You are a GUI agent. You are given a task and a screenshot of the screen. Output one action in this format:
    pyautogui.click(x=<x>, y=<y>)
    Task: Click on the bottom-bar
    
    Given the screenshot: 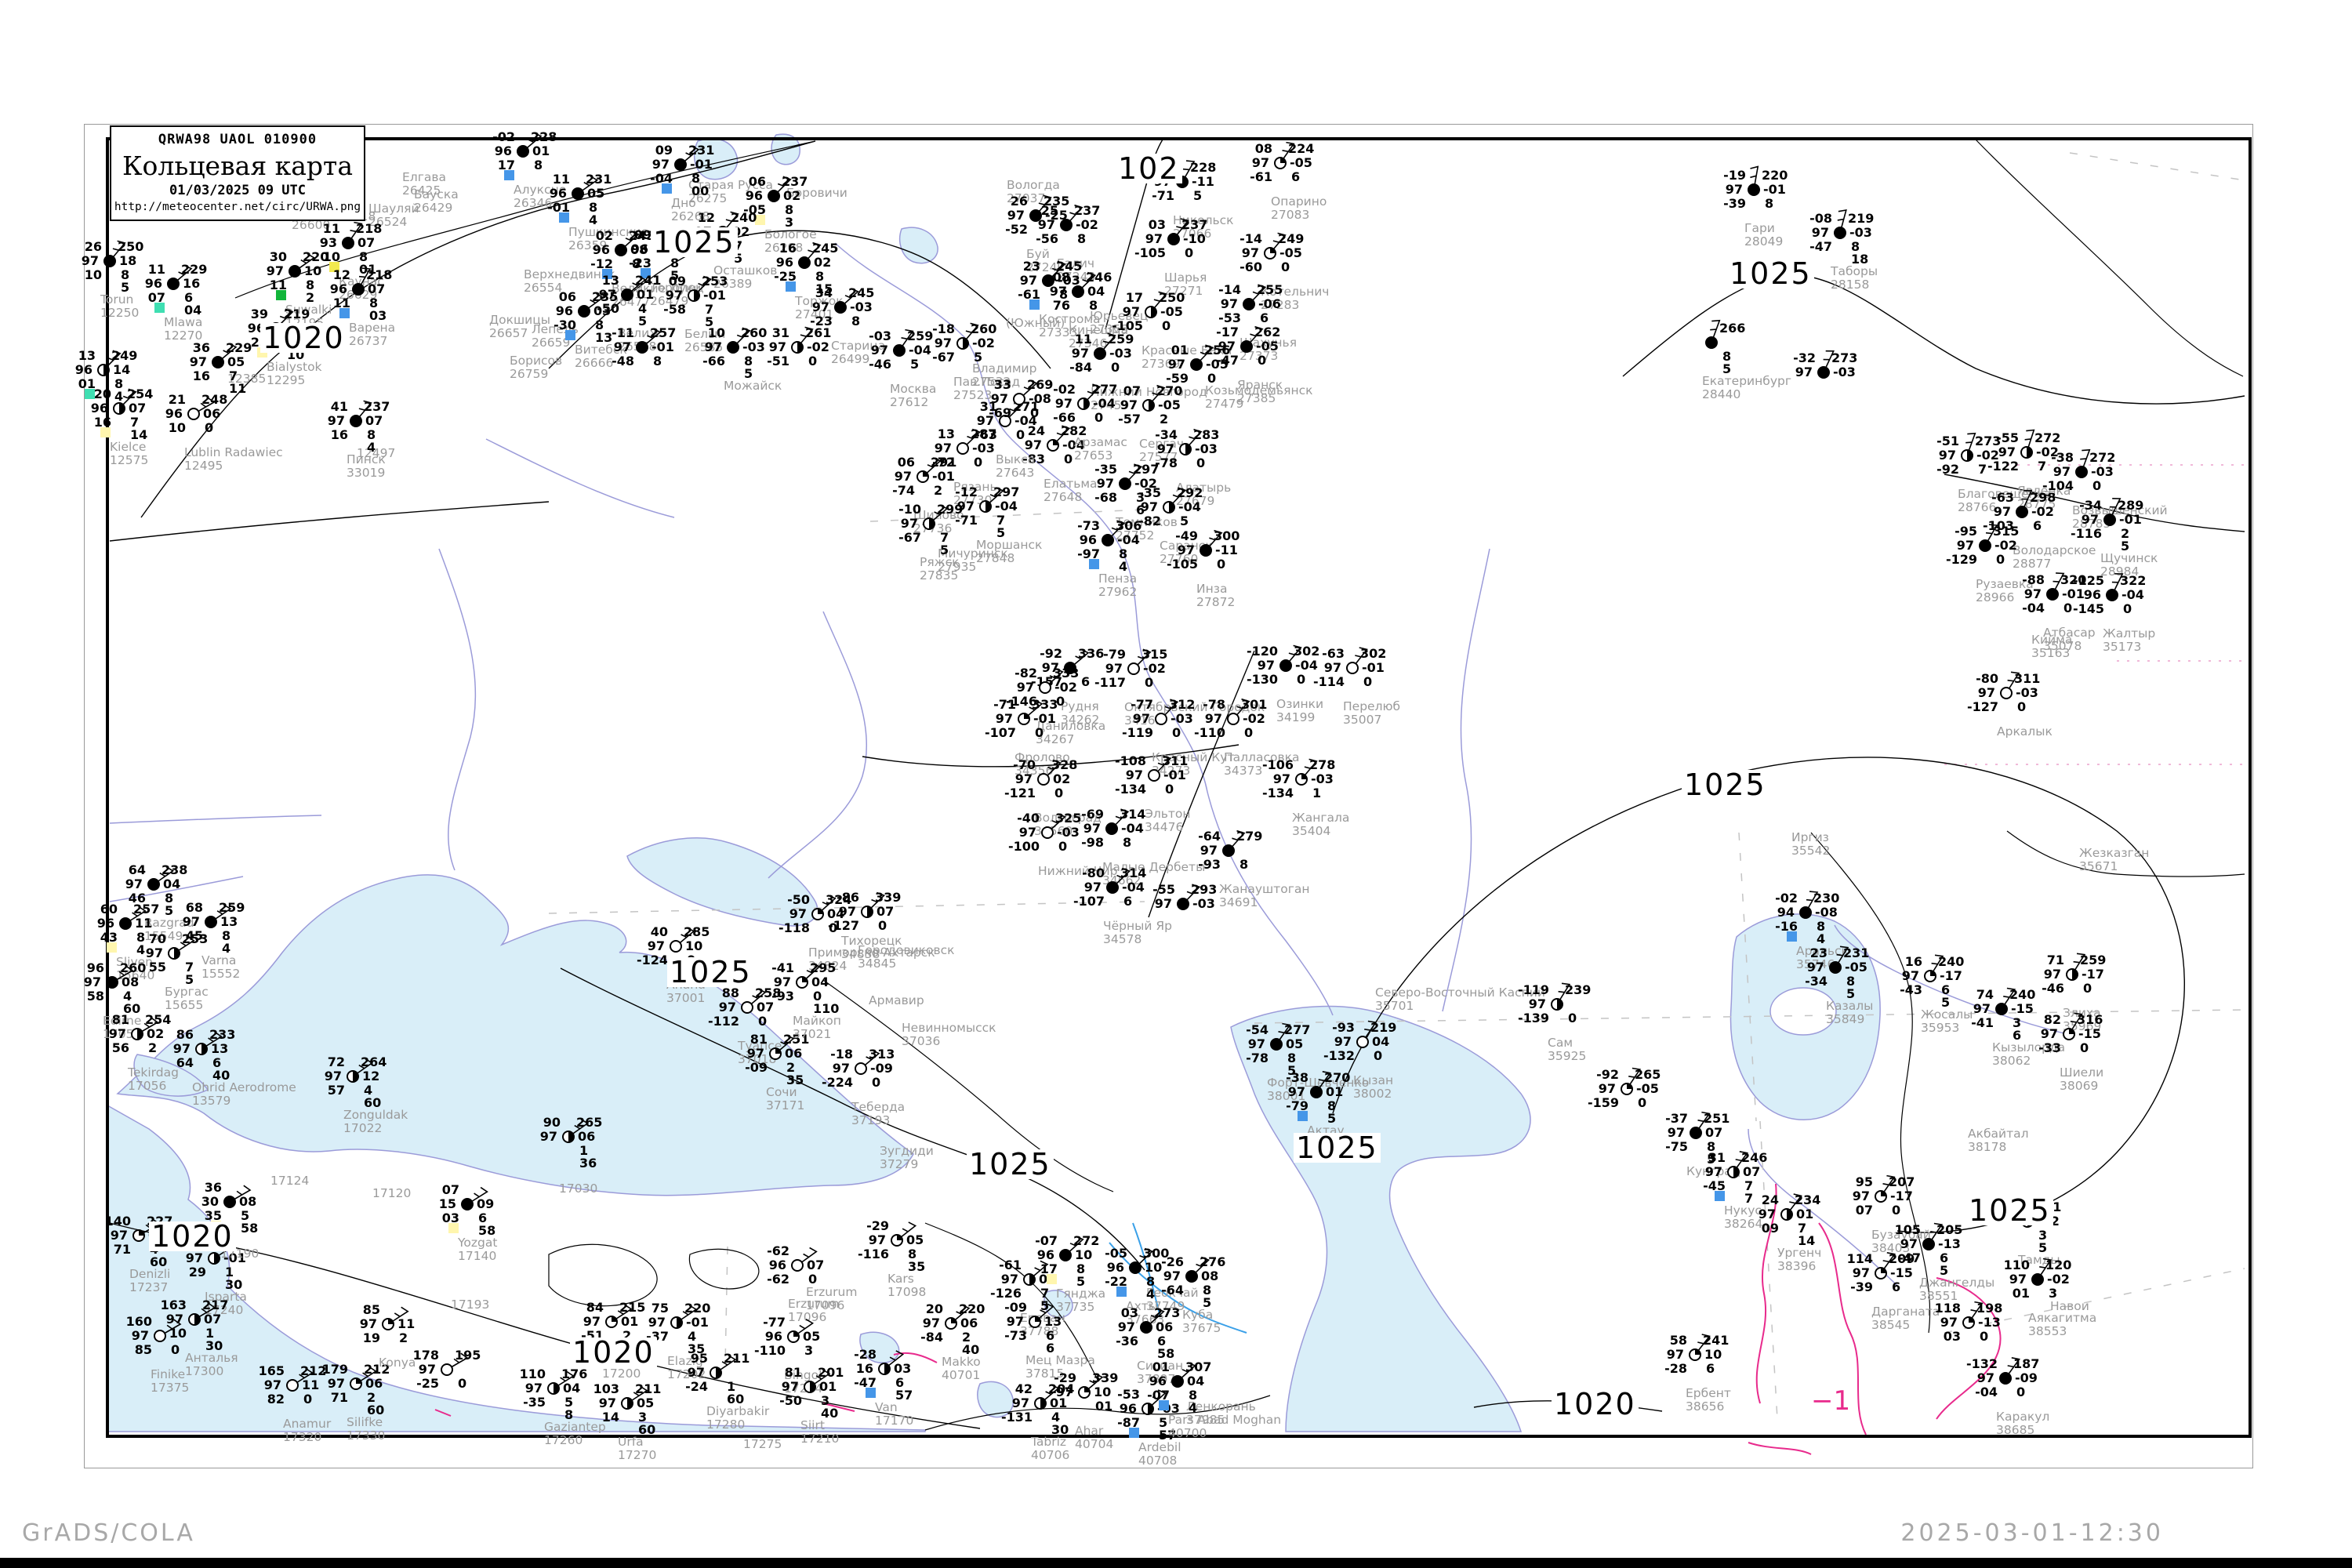 What is the action you would take?
    pyautogui.click(x=1176, y=1563)
    